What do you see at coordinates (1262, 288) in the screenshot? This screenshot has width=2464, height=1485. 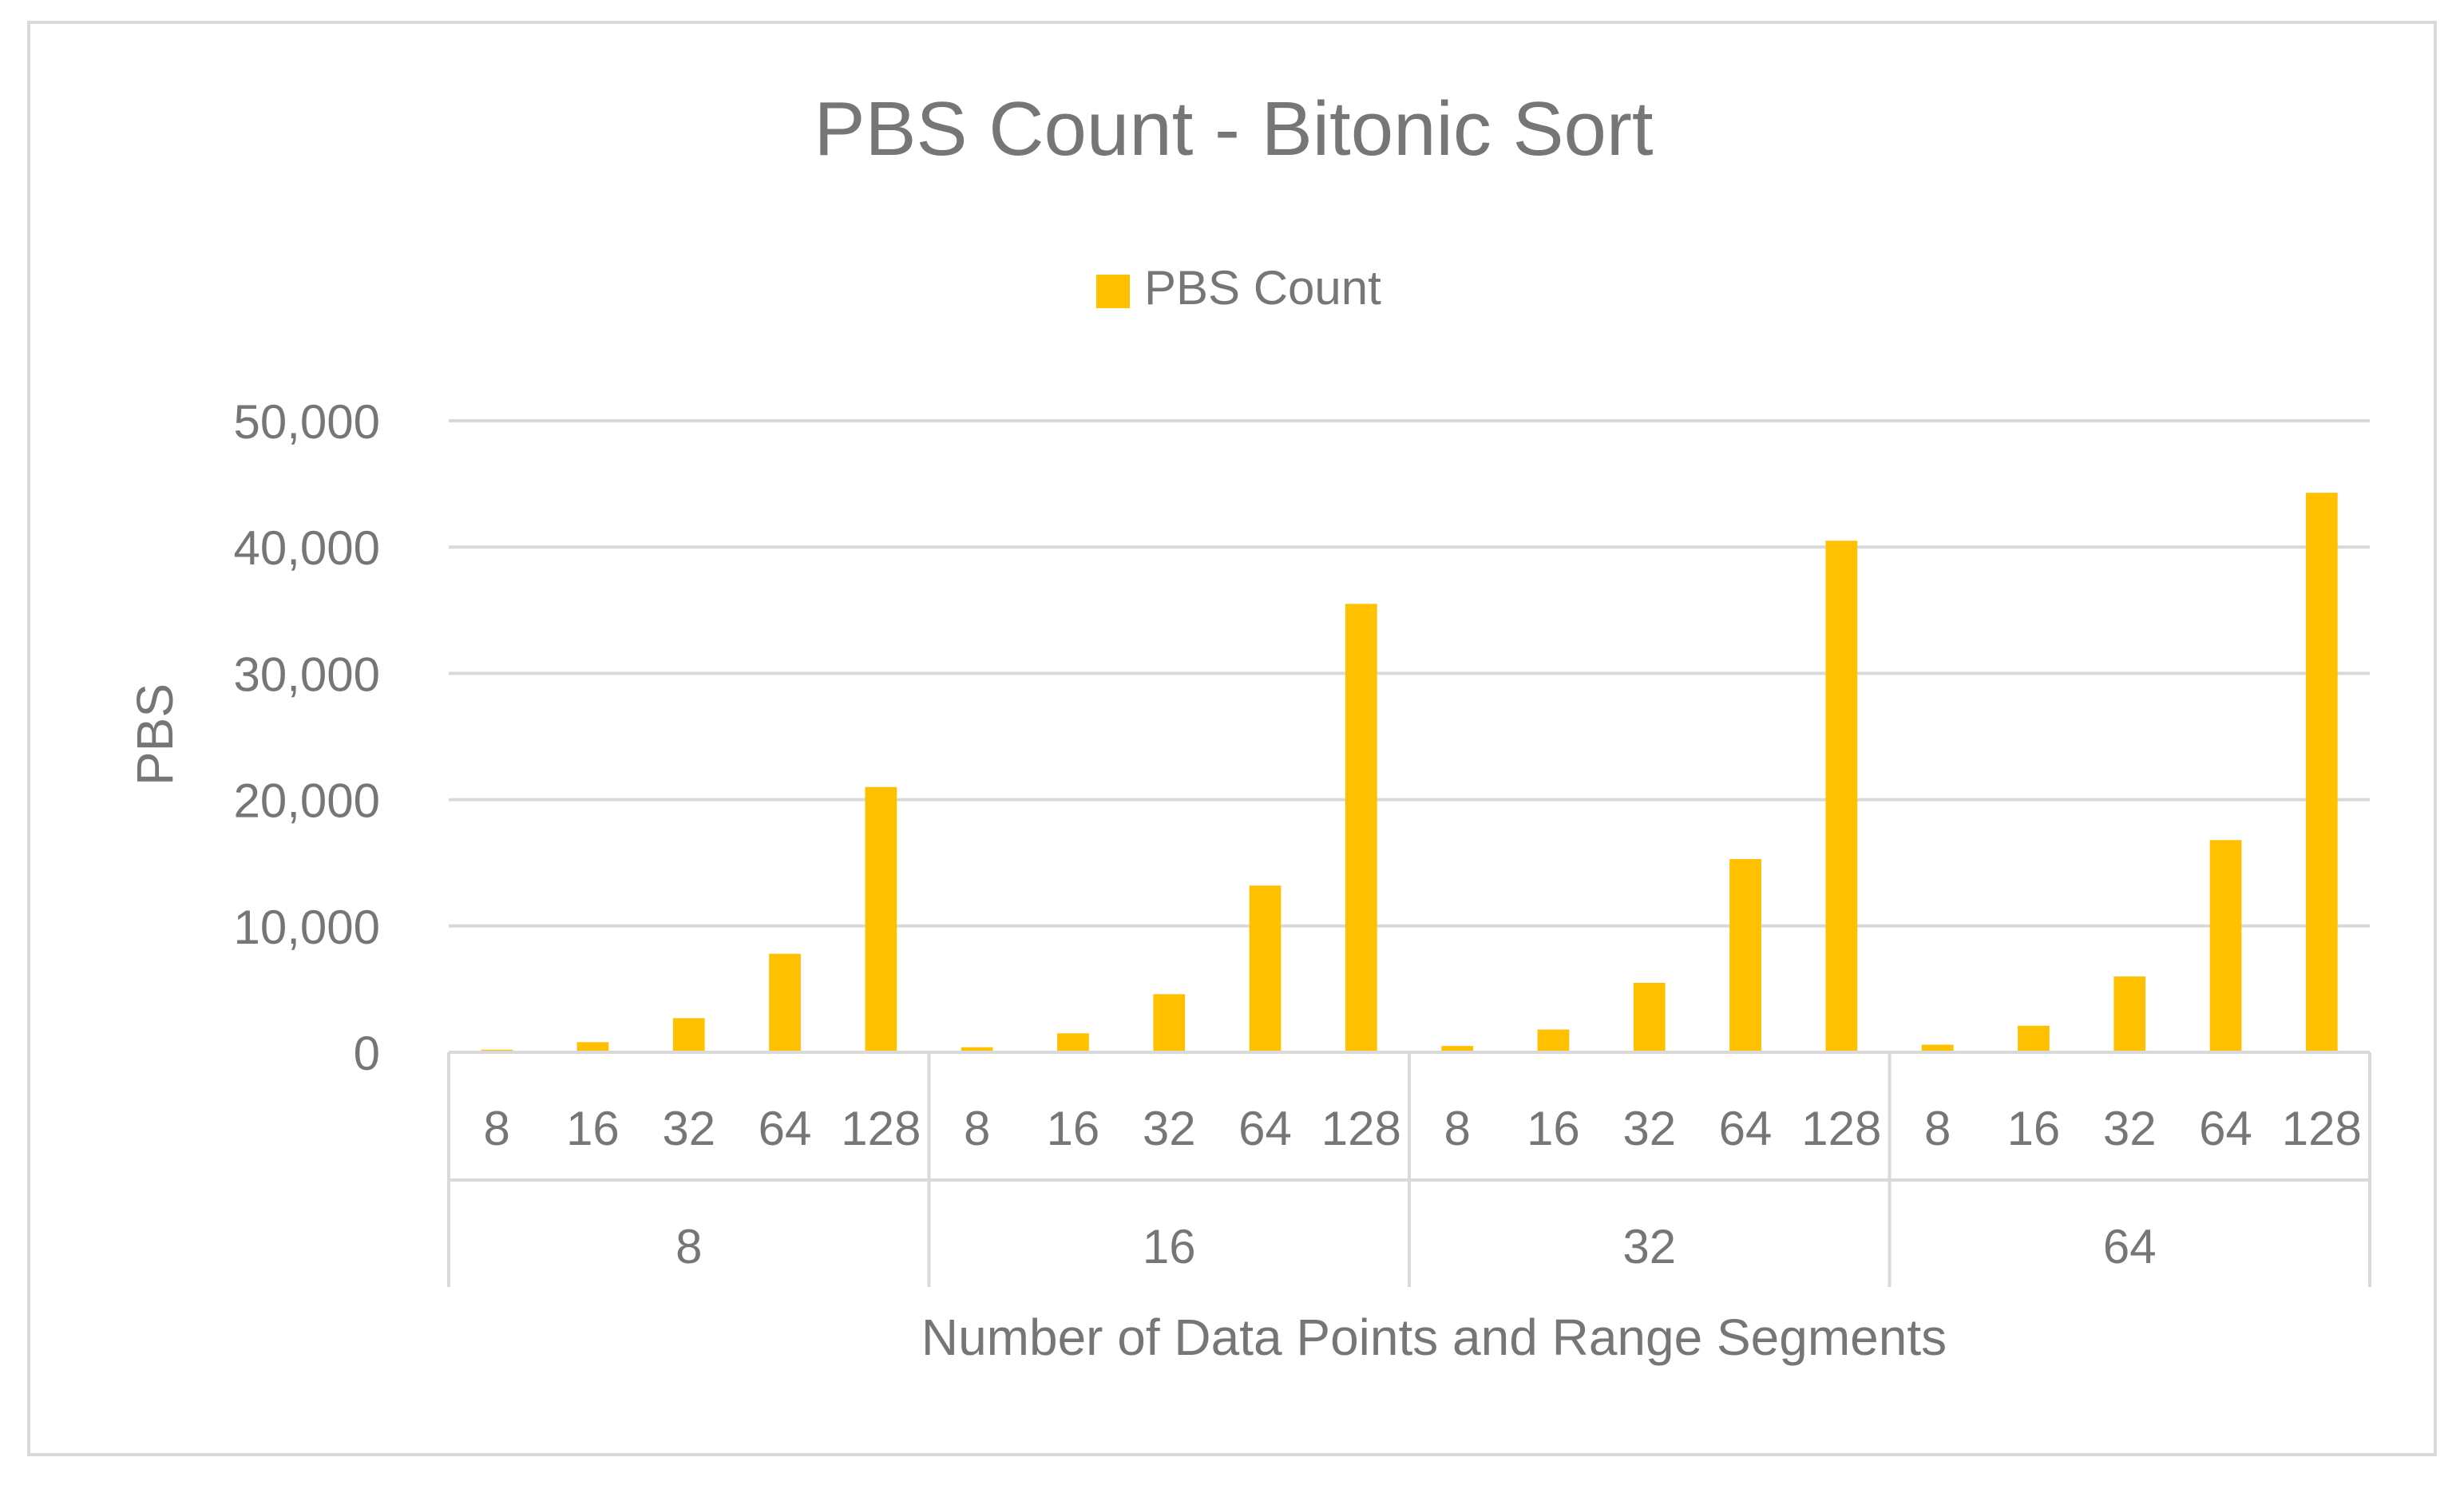 I see `legend-label: PBS Count` at bounding box center [1262, 288].